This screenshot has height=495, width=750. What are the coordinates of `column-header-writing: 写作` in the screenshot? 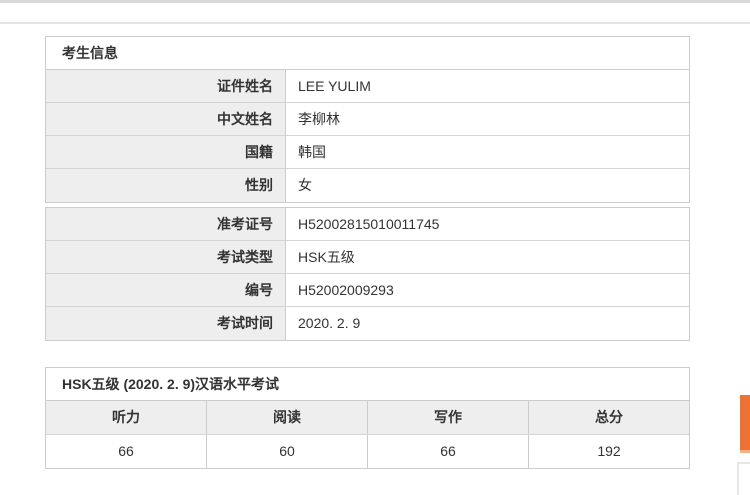 It's located at (448, 417).